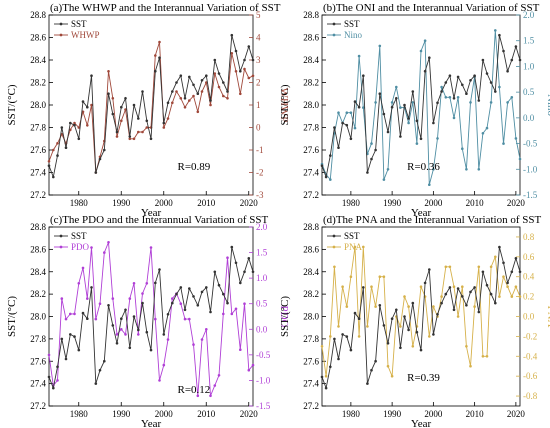 Image resolution: width=550 pixels, height=428 pixels. I want to click on y2-axis-label: PDO, so click(284, 316).